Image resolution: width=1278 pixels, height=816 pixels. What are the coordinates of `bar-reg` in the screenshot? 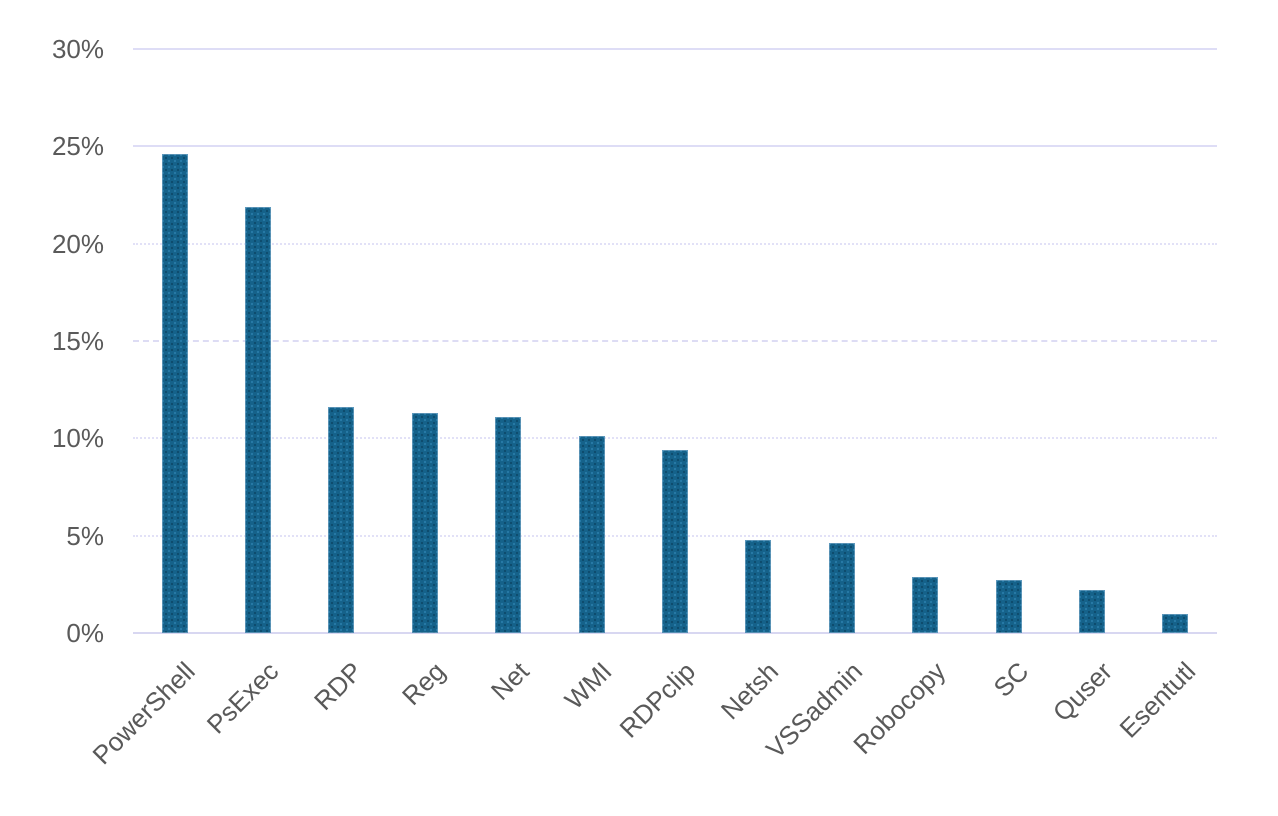 It's located at (424, 523).